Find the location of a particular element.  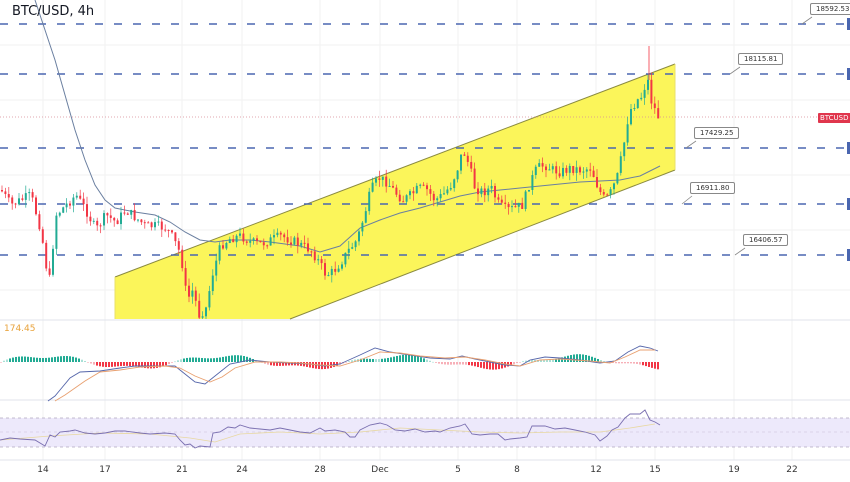

x-tick-label: 28 is located at coordinates (320, 470).